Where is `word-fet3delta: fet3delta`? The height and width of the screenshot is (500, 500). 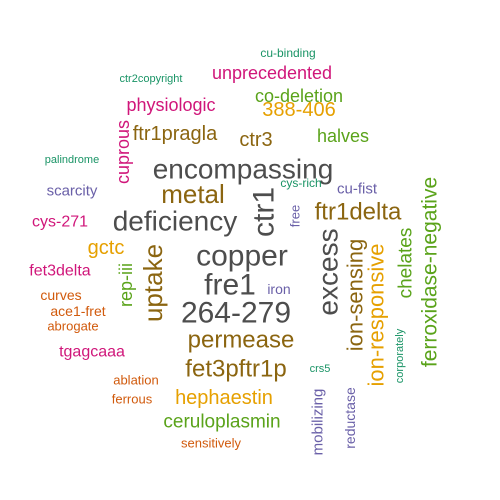 word-fet3delta: fet3delta is located at coordinates (59, 271).